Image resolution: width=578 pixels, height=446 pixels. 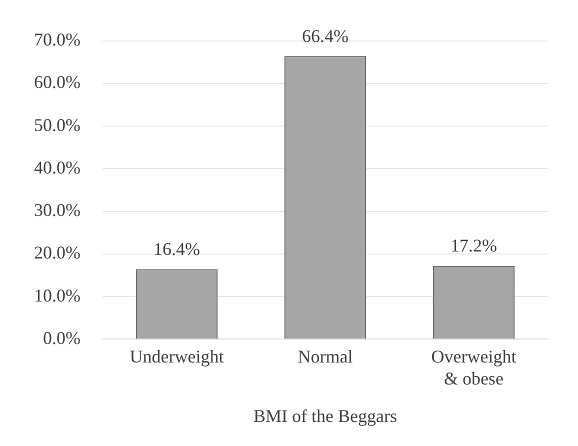 I want to click on data-label: 66.4%, so click(x=325, y=36).